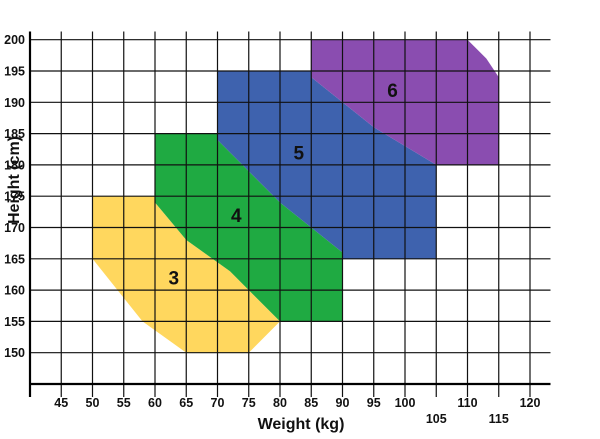 This screenshot has height=439, width=600. I want to click on y-tick-label-170: 170, so click(14, 228).